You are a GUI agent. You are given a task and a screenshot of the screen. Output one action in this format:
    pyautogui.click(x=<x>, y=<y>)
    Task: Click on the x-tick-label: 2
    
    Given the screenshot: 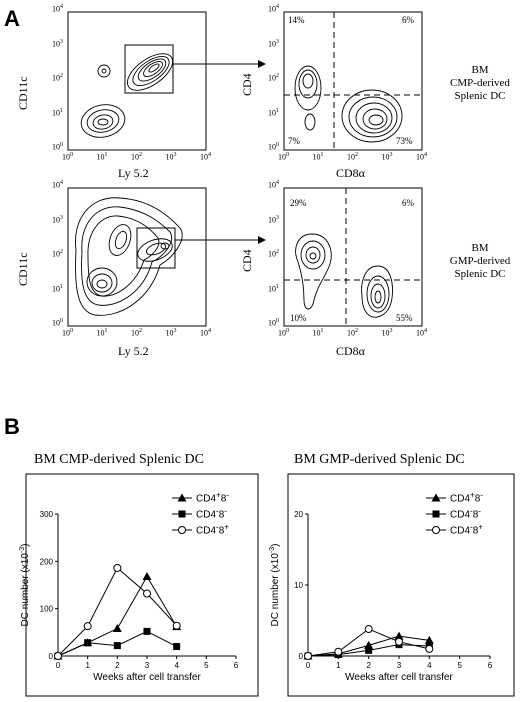 What is the action you would take?
    pyautogui.click(x=117, y=665)
    